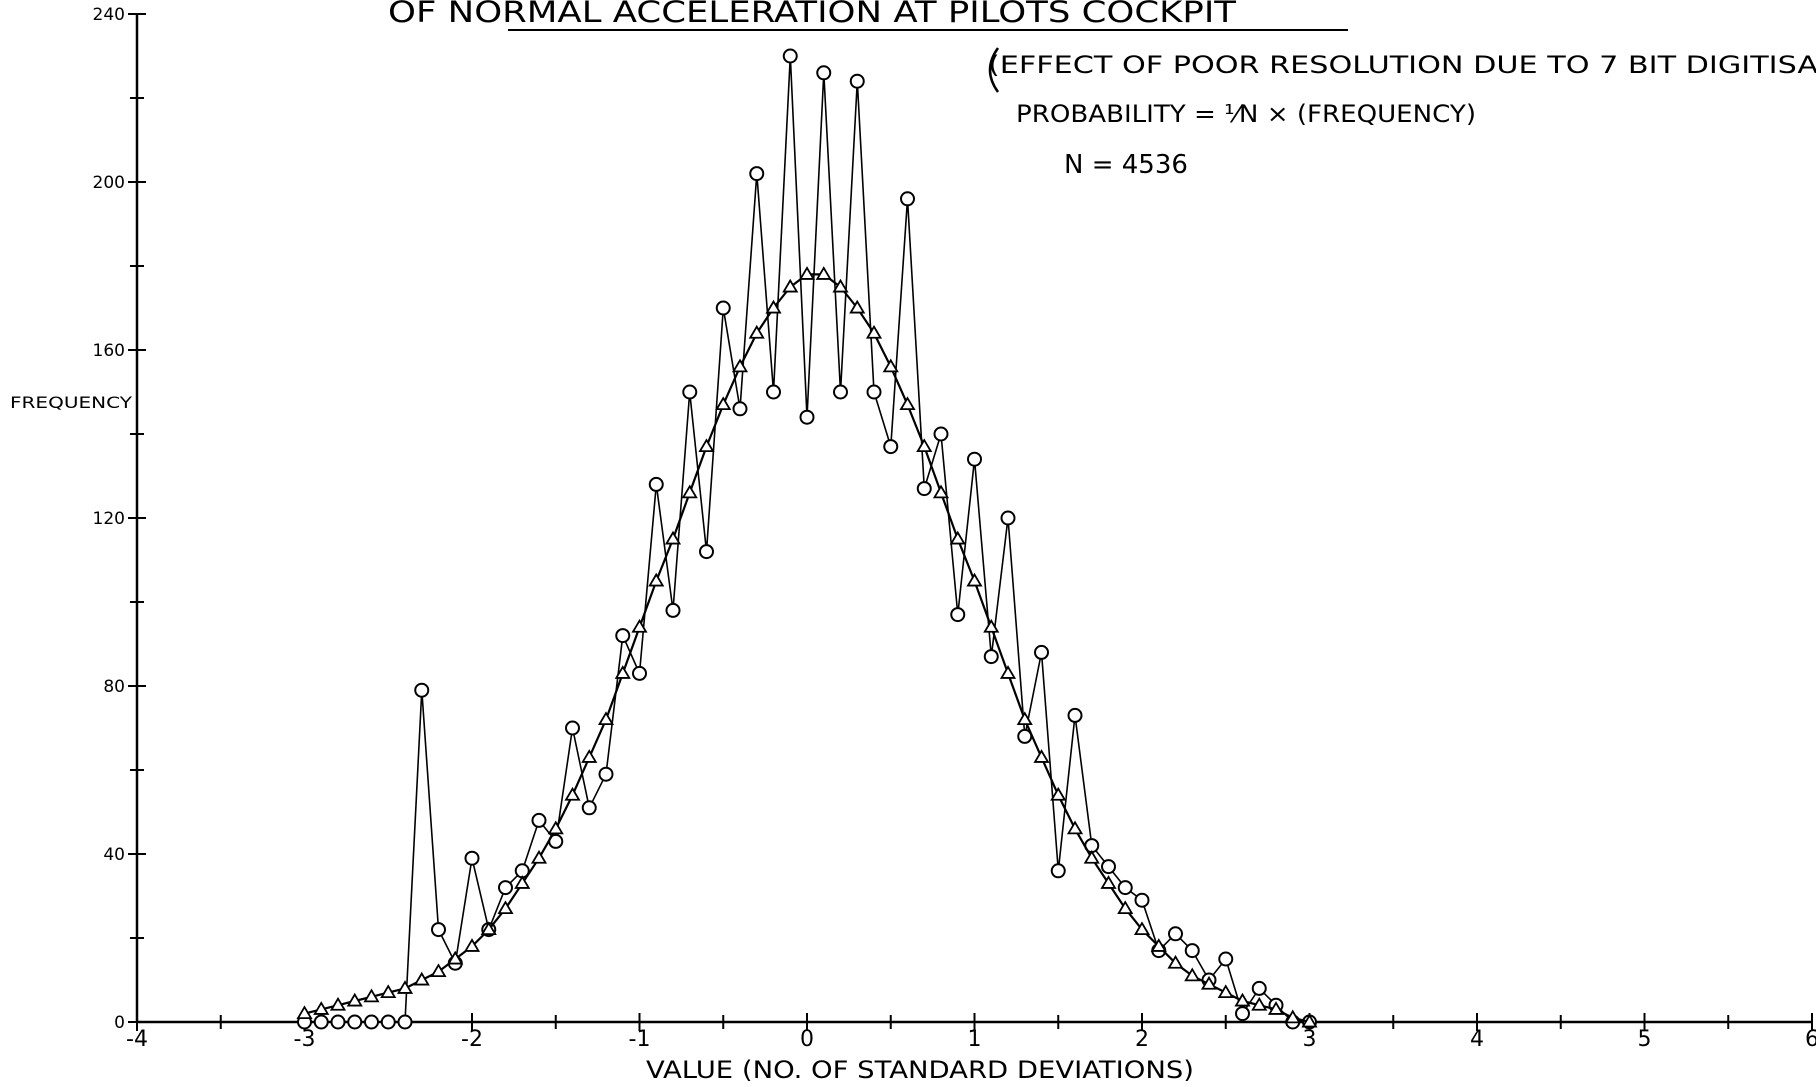 The image size is (1816, 1087). Describe the element at coordinates (1126, 165) in the screenshot. I see `annotation-n: N = 4536` at that location.